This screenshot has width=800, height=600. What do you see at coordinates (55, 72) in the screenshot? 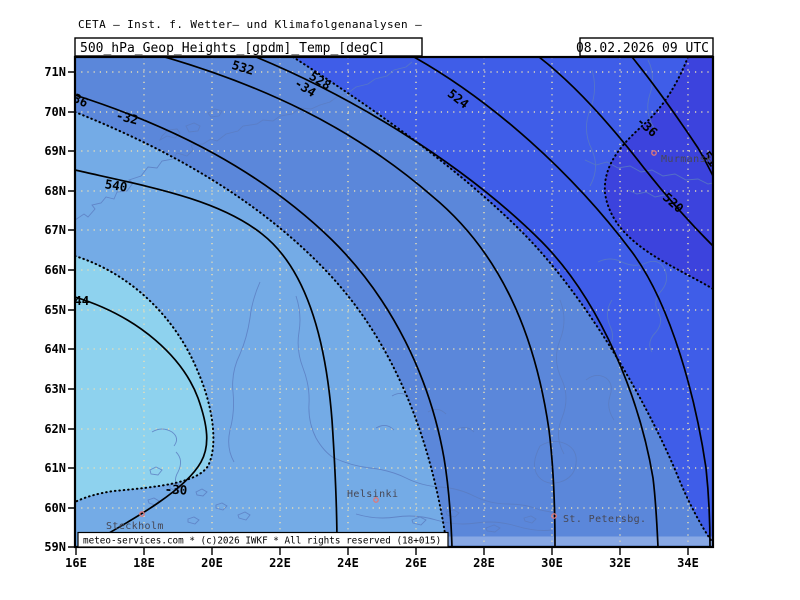
I see `lat-label: 71N` at bounding box center [55, 72].